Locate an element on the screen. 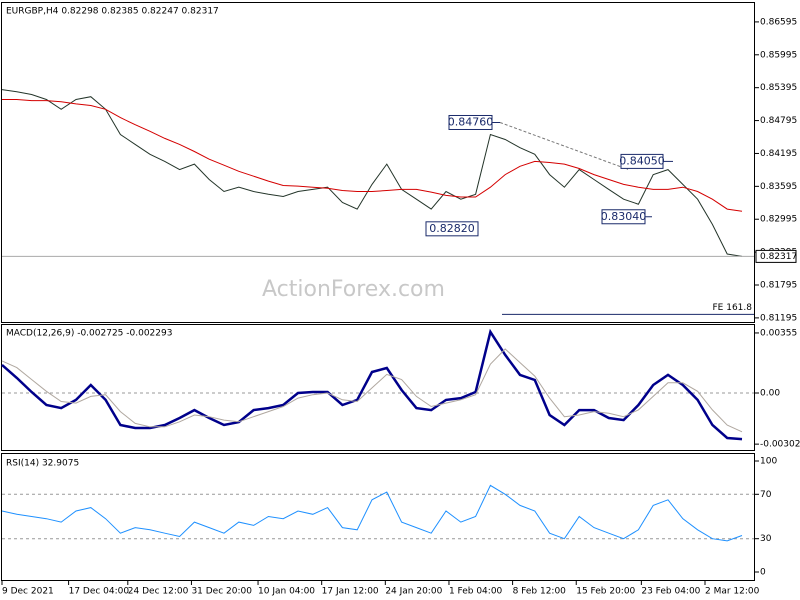 The width and height of the screenshot is (800, 600). y-tick-label: 0.84795 is located at coordinates (778, 121).